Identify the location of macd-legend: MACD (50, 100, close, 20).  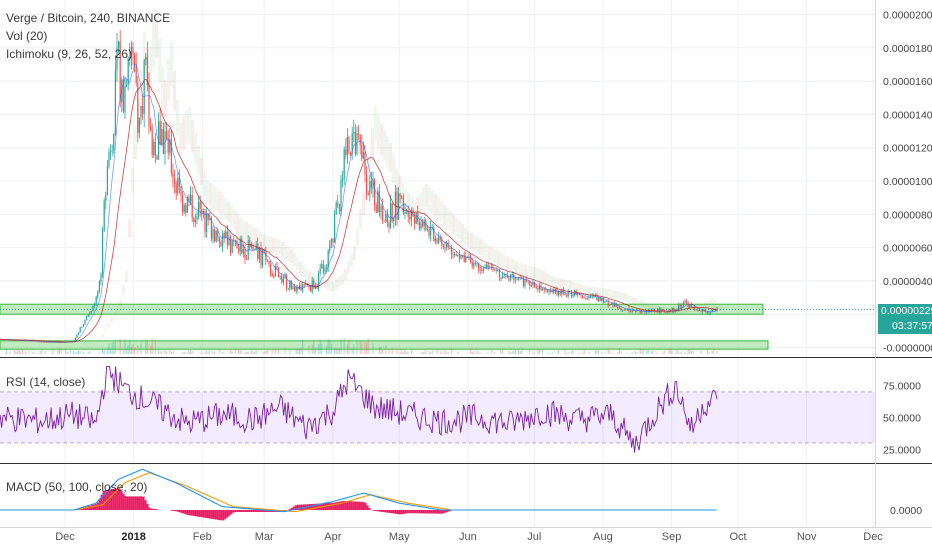
(77, 487).